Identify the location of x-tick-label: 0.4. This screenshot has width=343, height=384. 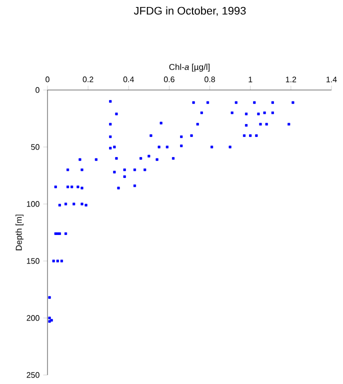
(128, 79).